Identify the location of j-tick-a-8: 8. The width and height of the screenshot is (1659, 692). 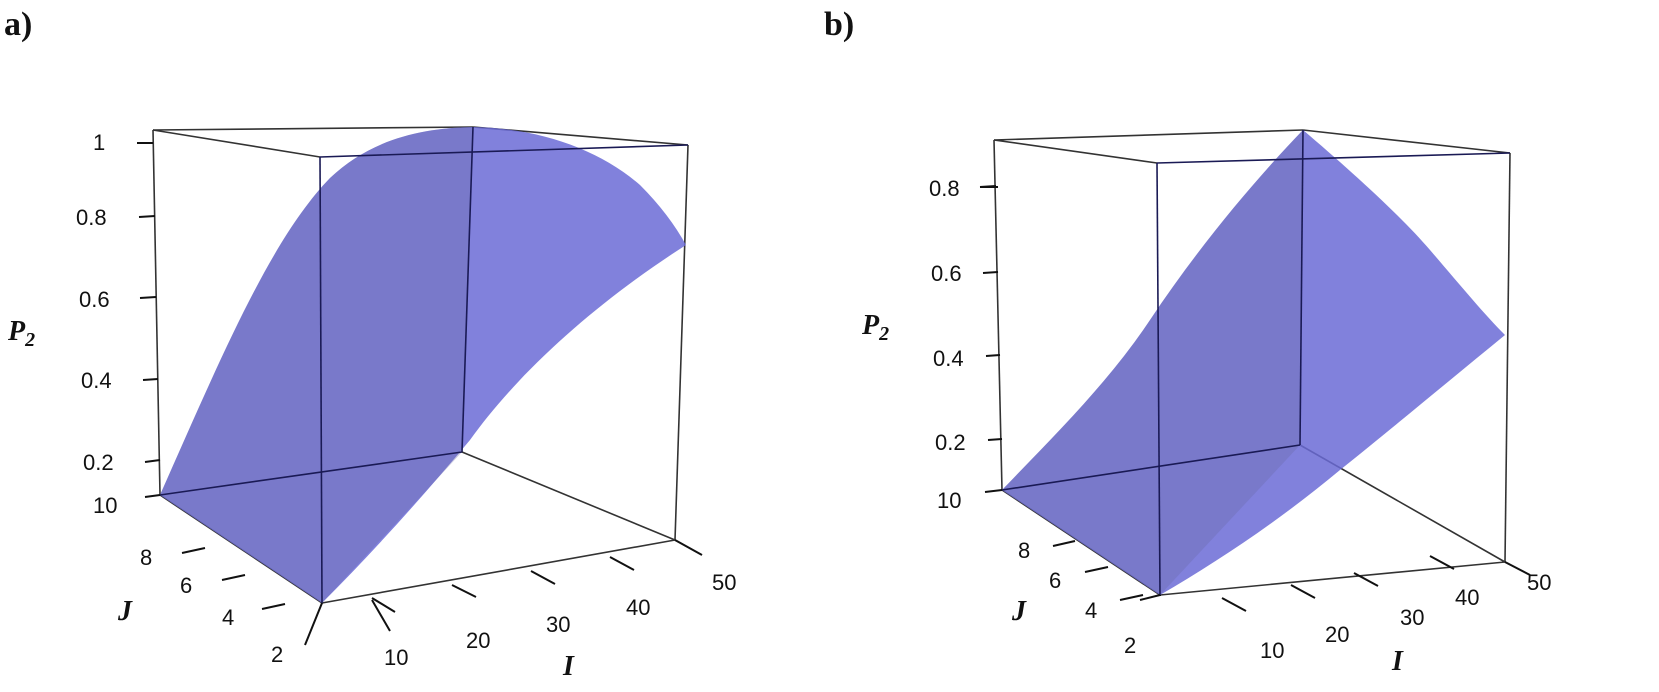
(146, 557).